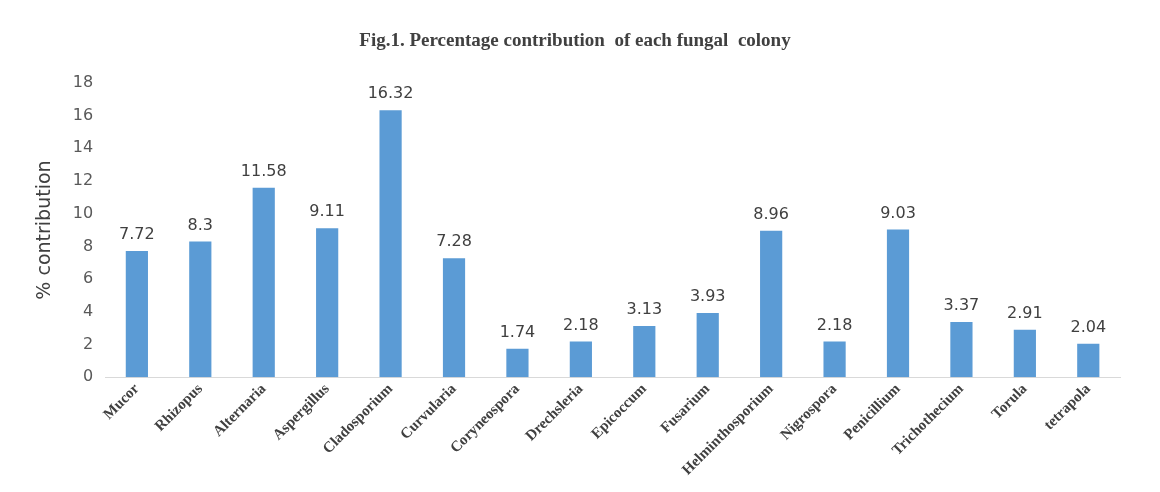 Image resolution: width=1160 pixels, height=492 pixels. Describe the element at coordinates (1025, 312) in the screenshot. I see `data-label: 2.91` at that location.